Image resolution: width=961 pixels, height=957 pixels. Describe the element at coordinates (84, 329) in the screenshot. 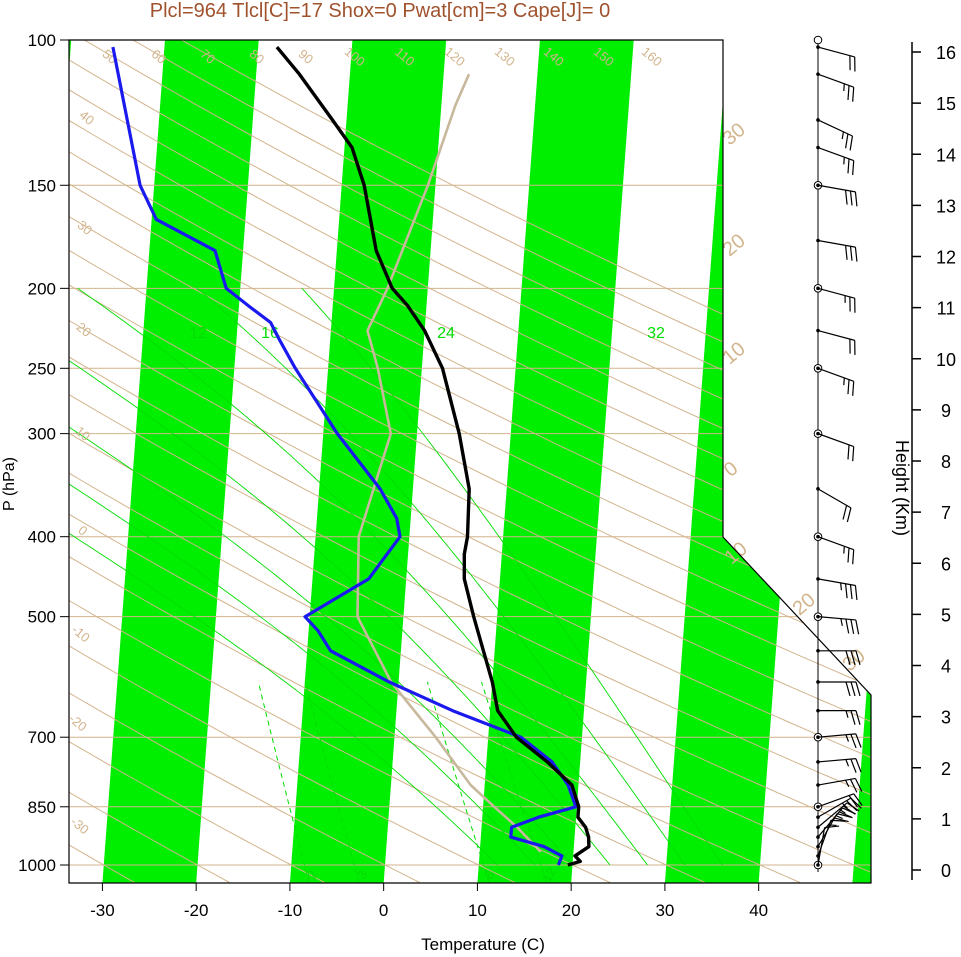

I see `dry-adiabat-label: 20` at that location.